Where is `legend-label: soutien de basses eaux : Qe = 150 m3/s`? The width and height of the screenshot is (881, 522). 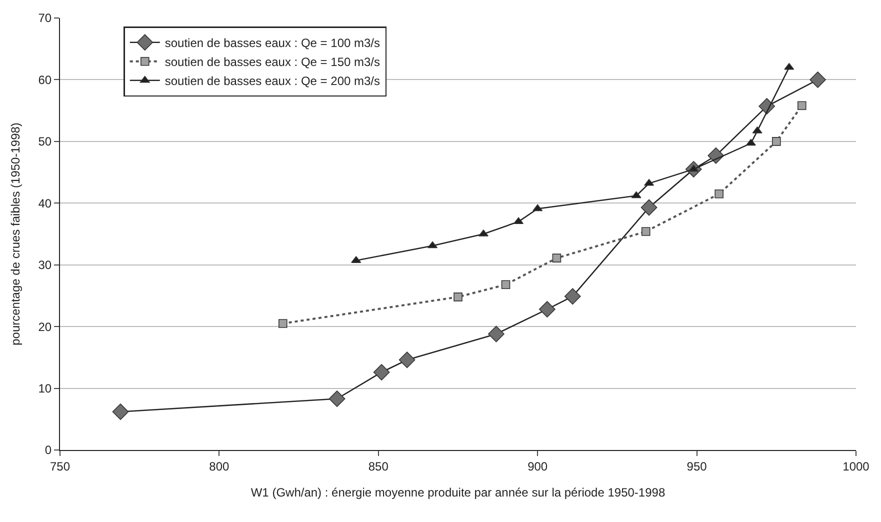
legend-label: soutien de basses eaux : Qe = 150 m3/s is located at coordinates (272, 62).